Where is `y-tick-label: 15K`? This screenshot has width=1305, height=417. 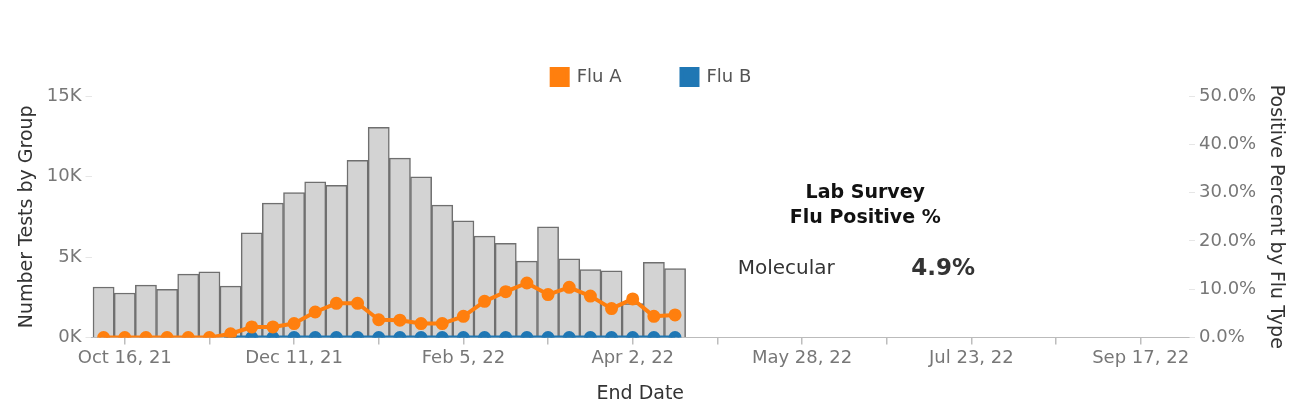 y-tick-label: 15K is located at coordinates (64, 94).